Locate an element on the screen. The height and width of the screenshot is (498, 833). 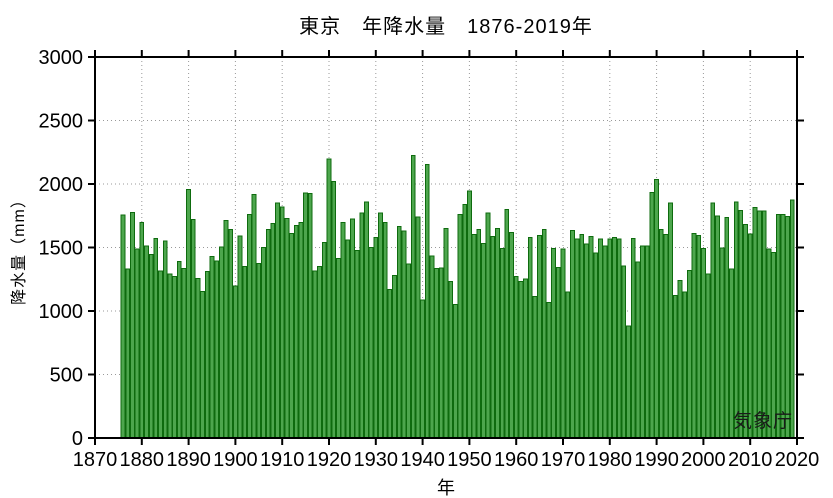
x-tick-label: 1870 is located at coordinates (95, 460).